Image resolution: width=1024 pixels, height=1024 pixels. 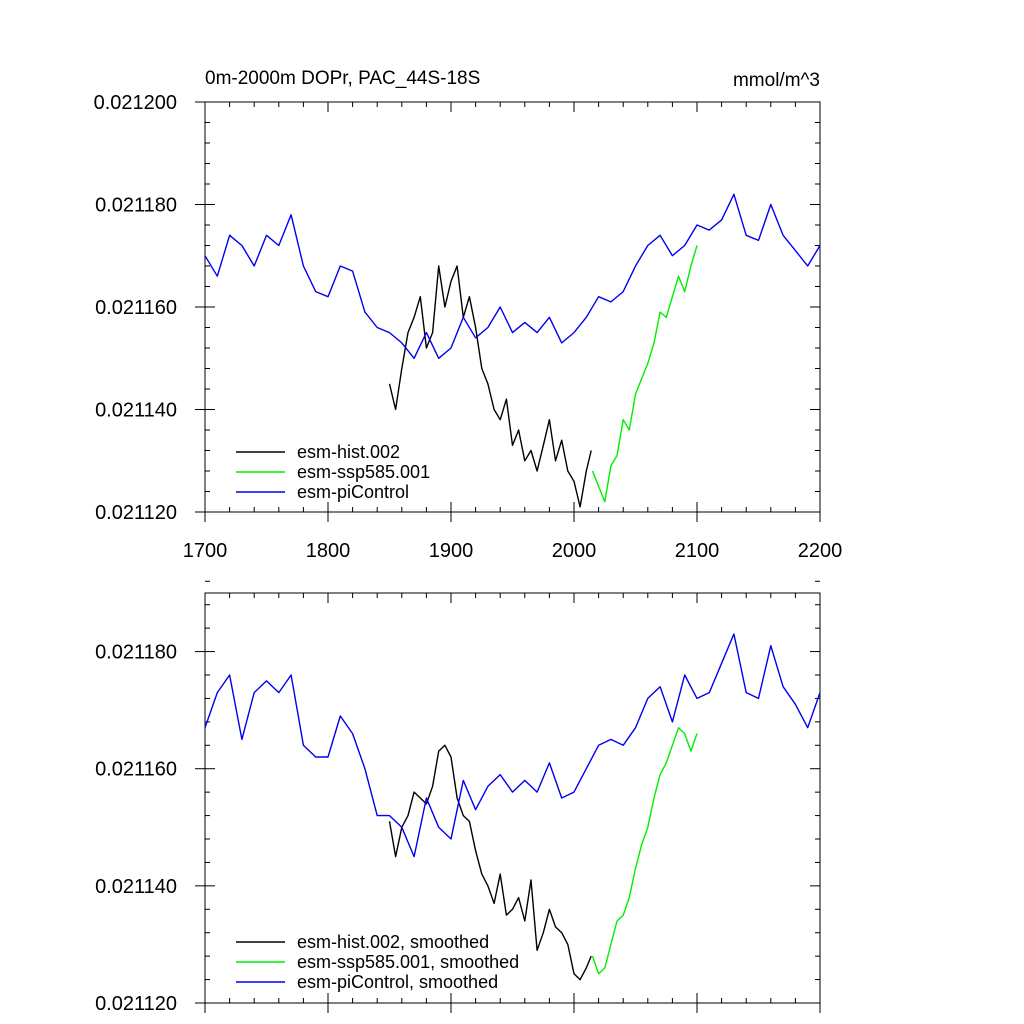 What do you see at coordinates (408, 962) in the screenshot?
I see `legend-label: esm-ssp585.001, smoothed` at bounding box center [408, 962].